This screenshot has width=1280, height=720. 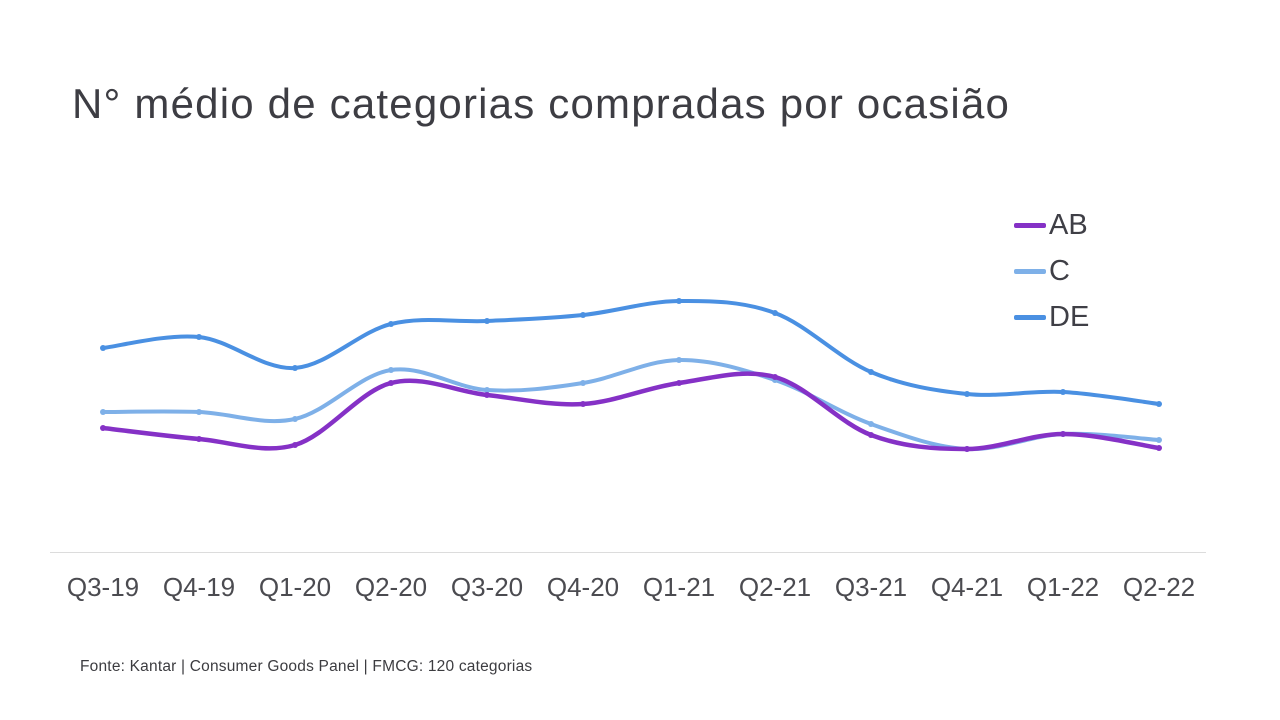 I want to click on legend-item-de: DE, so click(x=1051, y=317).